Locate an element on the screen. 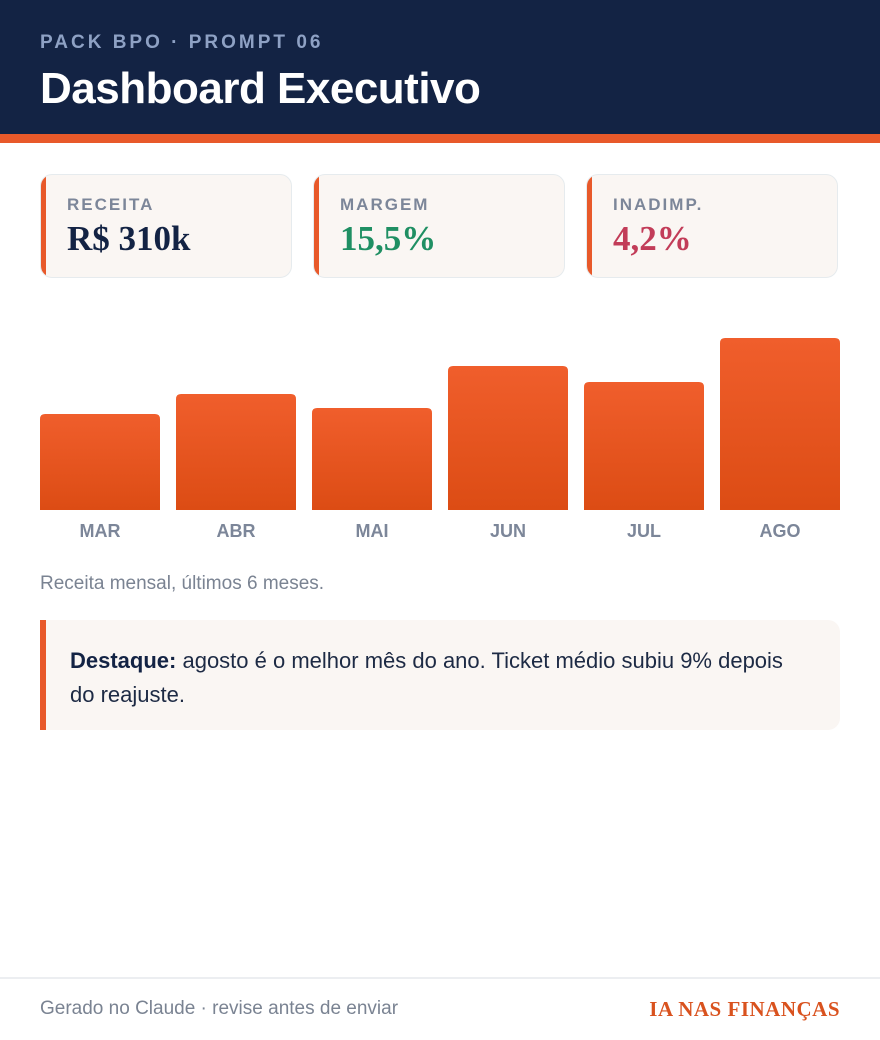 This screenshot has height=1040, width=880. bar-abr is located at coordinates (236, 452).